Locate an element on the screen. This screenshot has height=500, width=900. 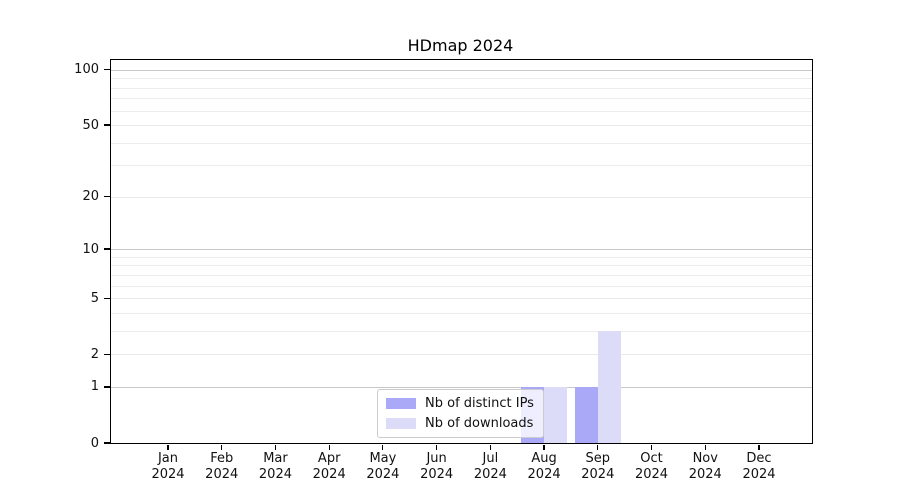
x-tick-label-jul: Jul 2024 is located at coordinates (490, 467).